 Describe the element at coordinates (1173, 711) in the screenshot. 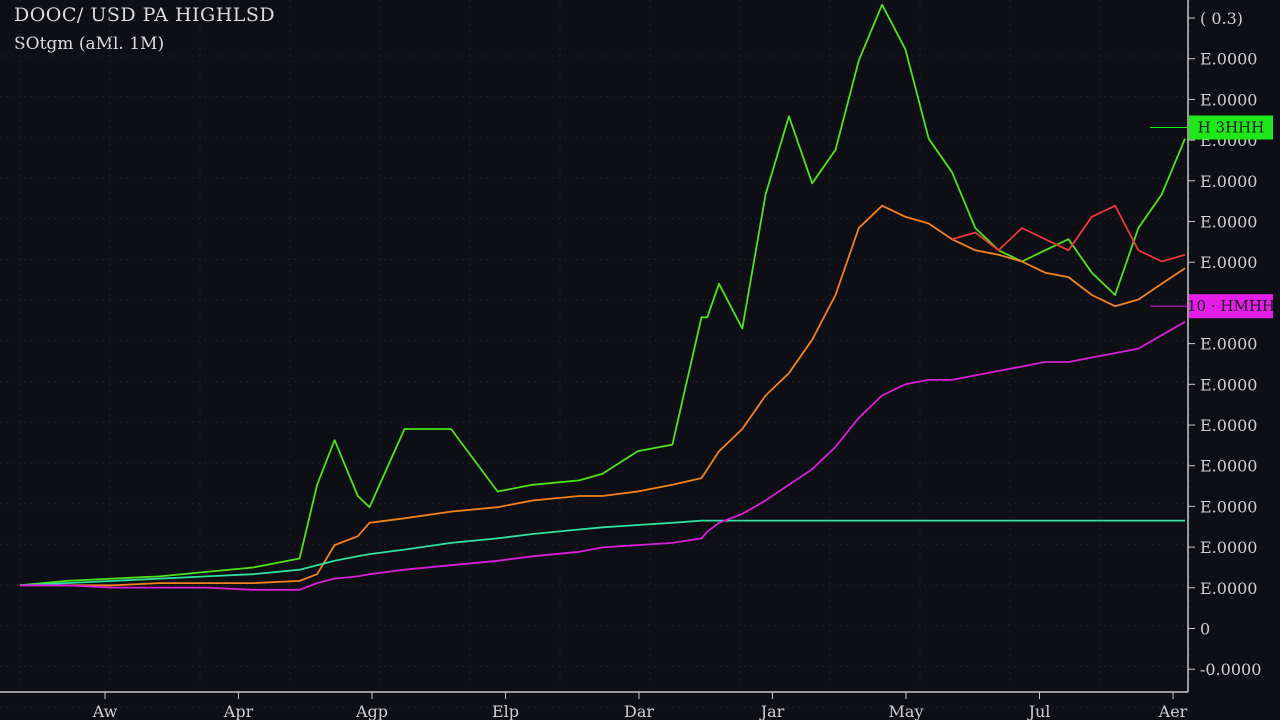

I see `x-tick-label: Aer` at that location.